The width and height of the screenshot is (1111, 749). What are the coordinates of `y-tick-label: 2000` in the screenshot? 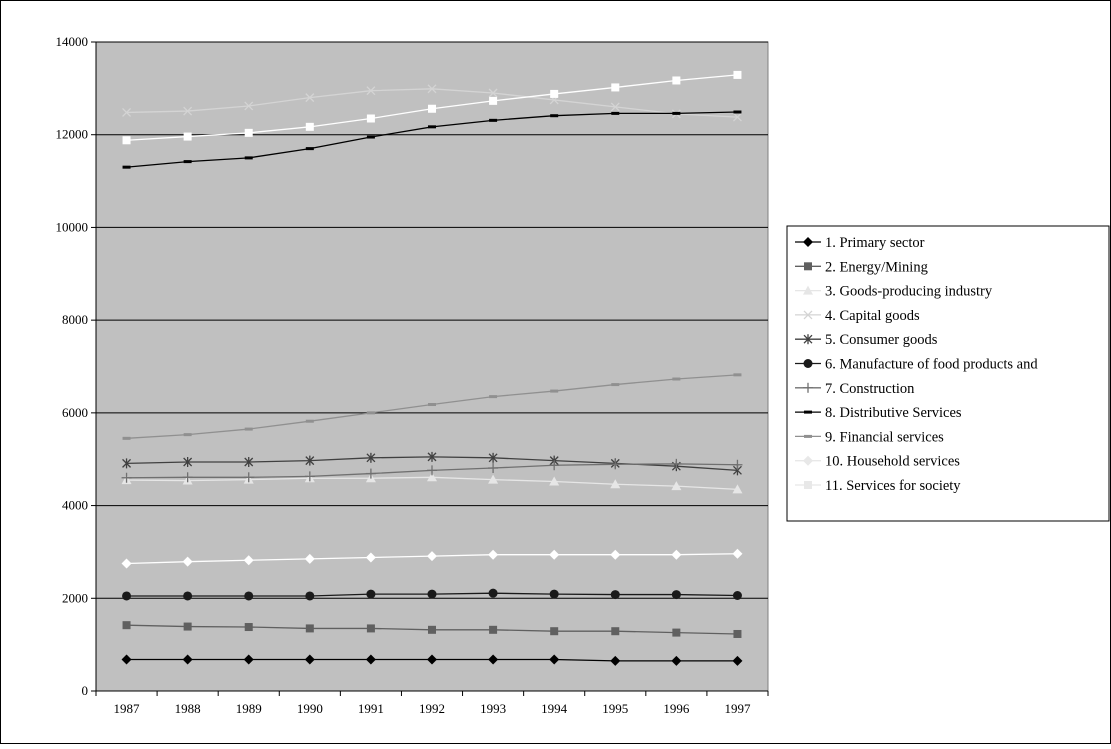 It's located at (75, 597).